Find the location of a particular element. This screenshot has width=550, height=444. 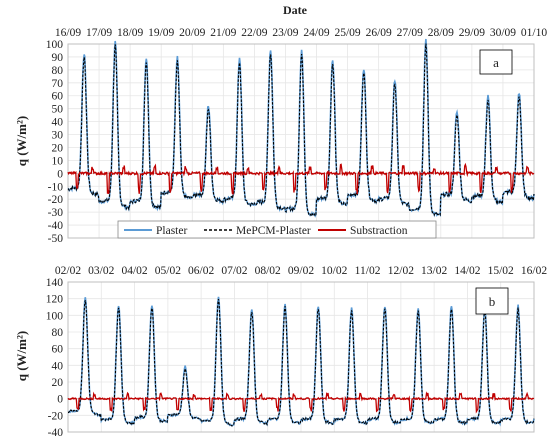

chart-a-y-tick-label: -20 is located at coordinates (56, 200).